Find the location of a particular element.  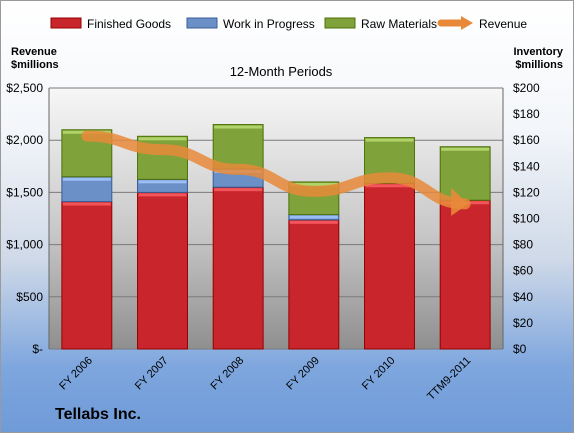

left-axis-title-line1: Revenue is located at coordinates (34, 52).